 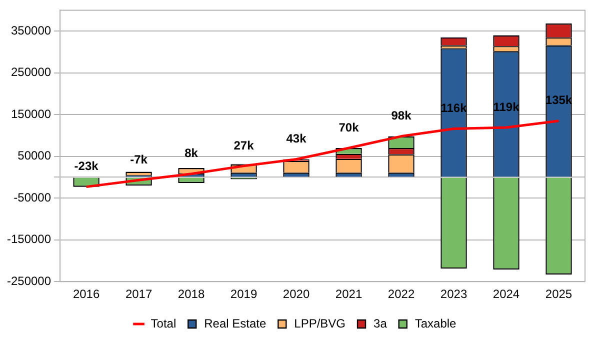 What do you see at coordinates (31, 30) in the screenshot?
I see `y-tick-label: 350000` at bounding box center [31, 30].